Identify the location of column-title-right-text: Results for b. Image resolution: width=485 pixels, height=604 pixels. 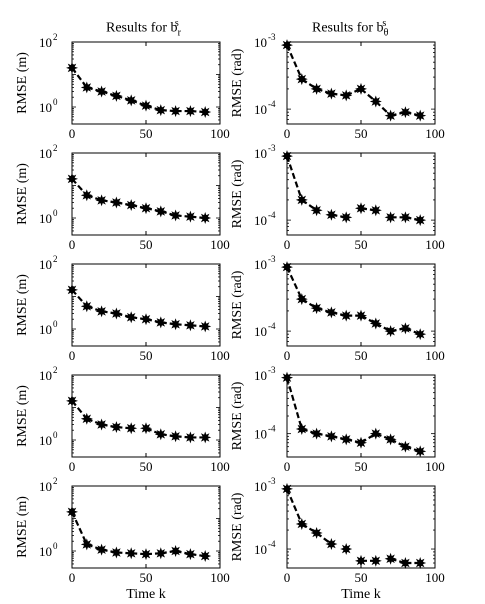
(348, 28).